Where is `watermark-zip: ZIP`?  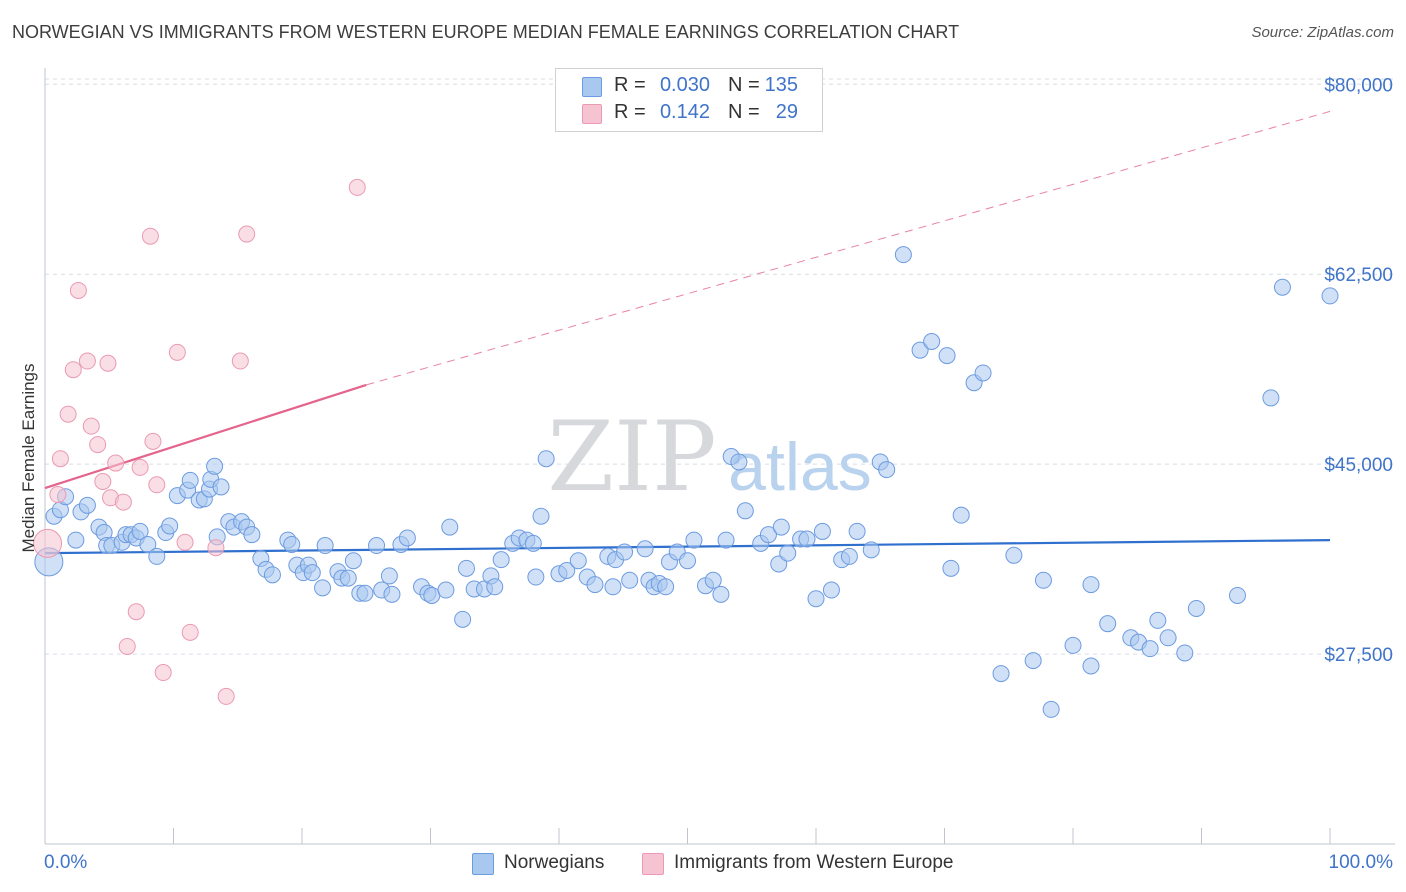 watermark-zip: ZIP is located at coordinates (631, 457).